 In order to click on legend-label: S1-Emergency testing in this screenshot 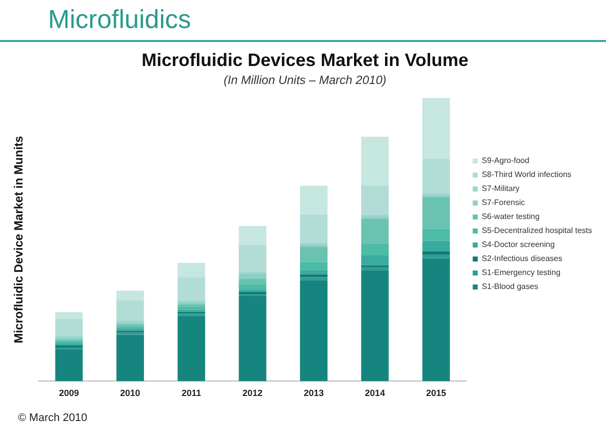, I will do `click(521, 273)`.